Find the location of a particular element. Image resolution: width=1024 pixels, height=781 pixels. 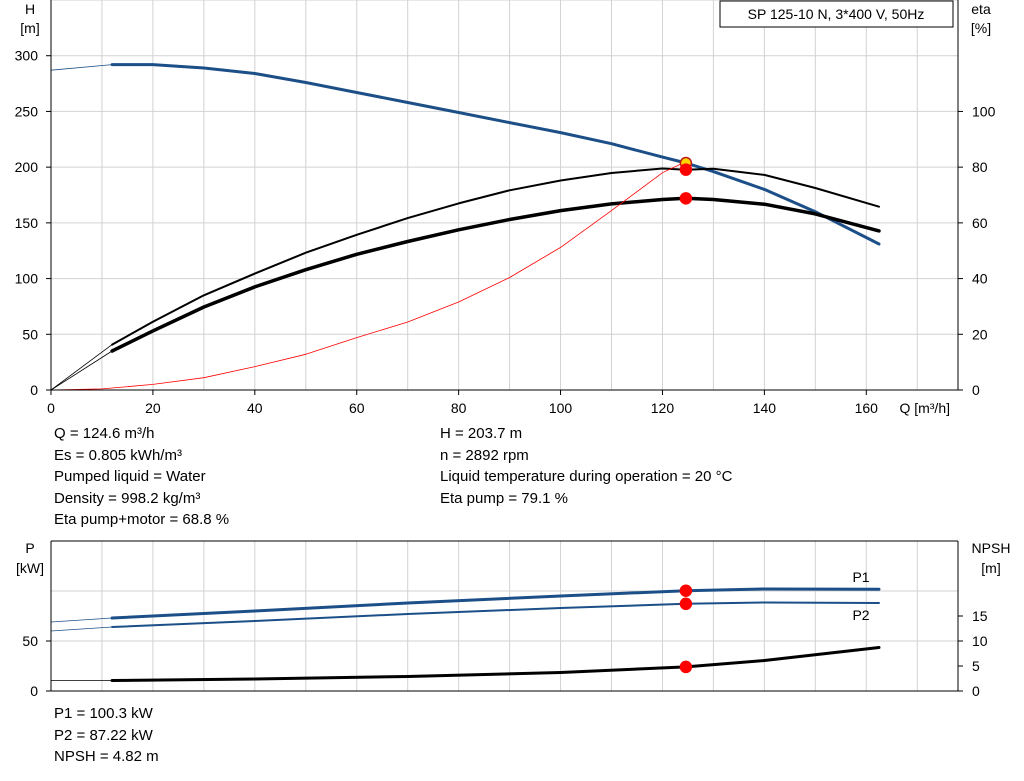

y-tick-label-right: 5 is located at coordinates (976, 666).